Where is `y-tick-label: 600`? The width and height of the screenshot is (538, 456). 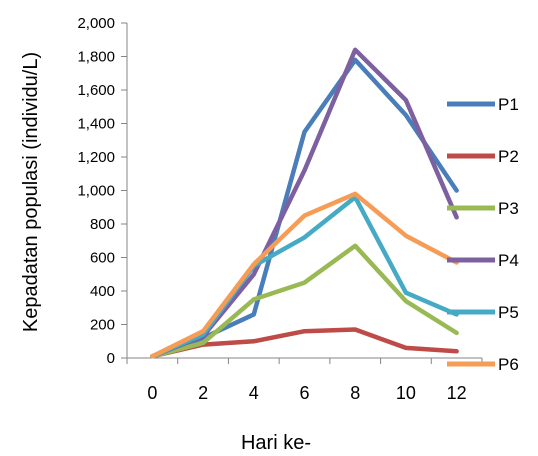 y-tick-label: 600 is located at coordinates (102, 258).